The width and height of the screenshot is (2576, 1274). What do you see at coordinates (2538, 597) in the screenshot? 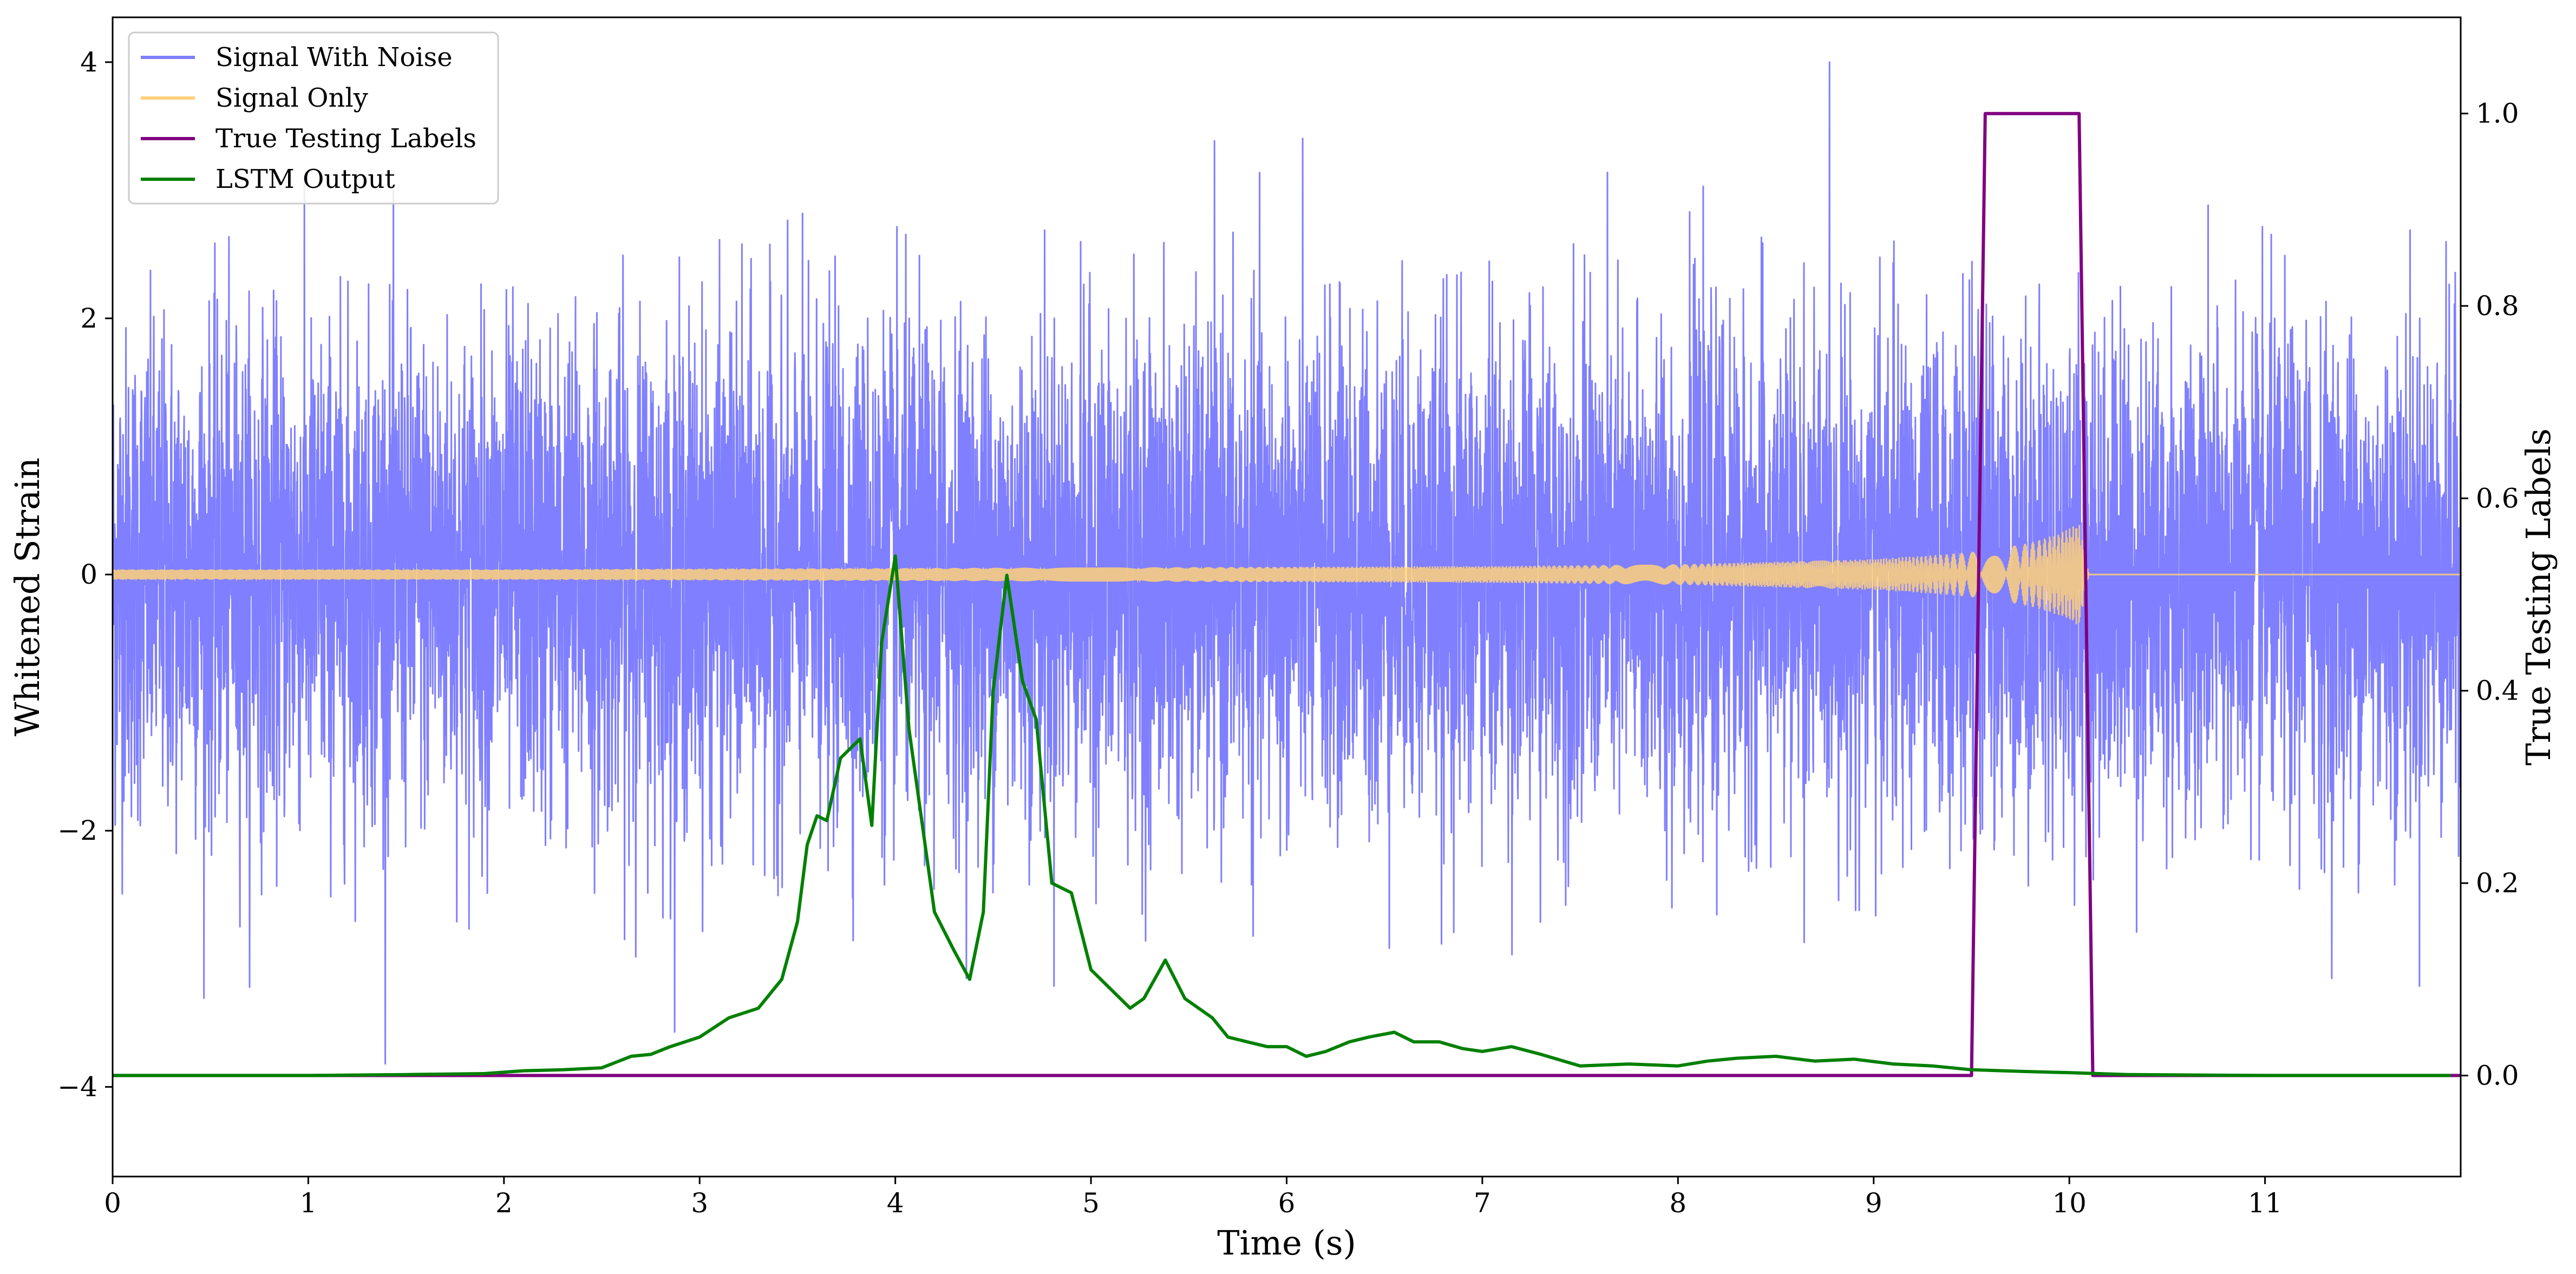
I see `y-right-axis-label: True Testing Labels` at bounding box center [2538, 597].